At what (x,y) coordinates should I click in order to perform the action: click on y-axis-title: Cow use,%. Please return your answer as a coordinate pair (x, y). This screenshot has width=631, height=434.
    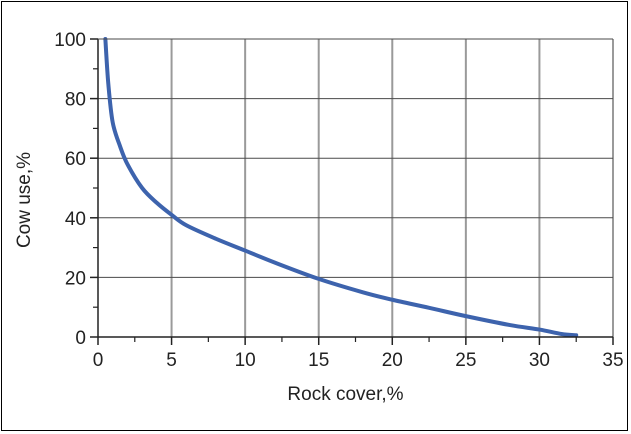
    Looking at the image, I should click on (24, 200).